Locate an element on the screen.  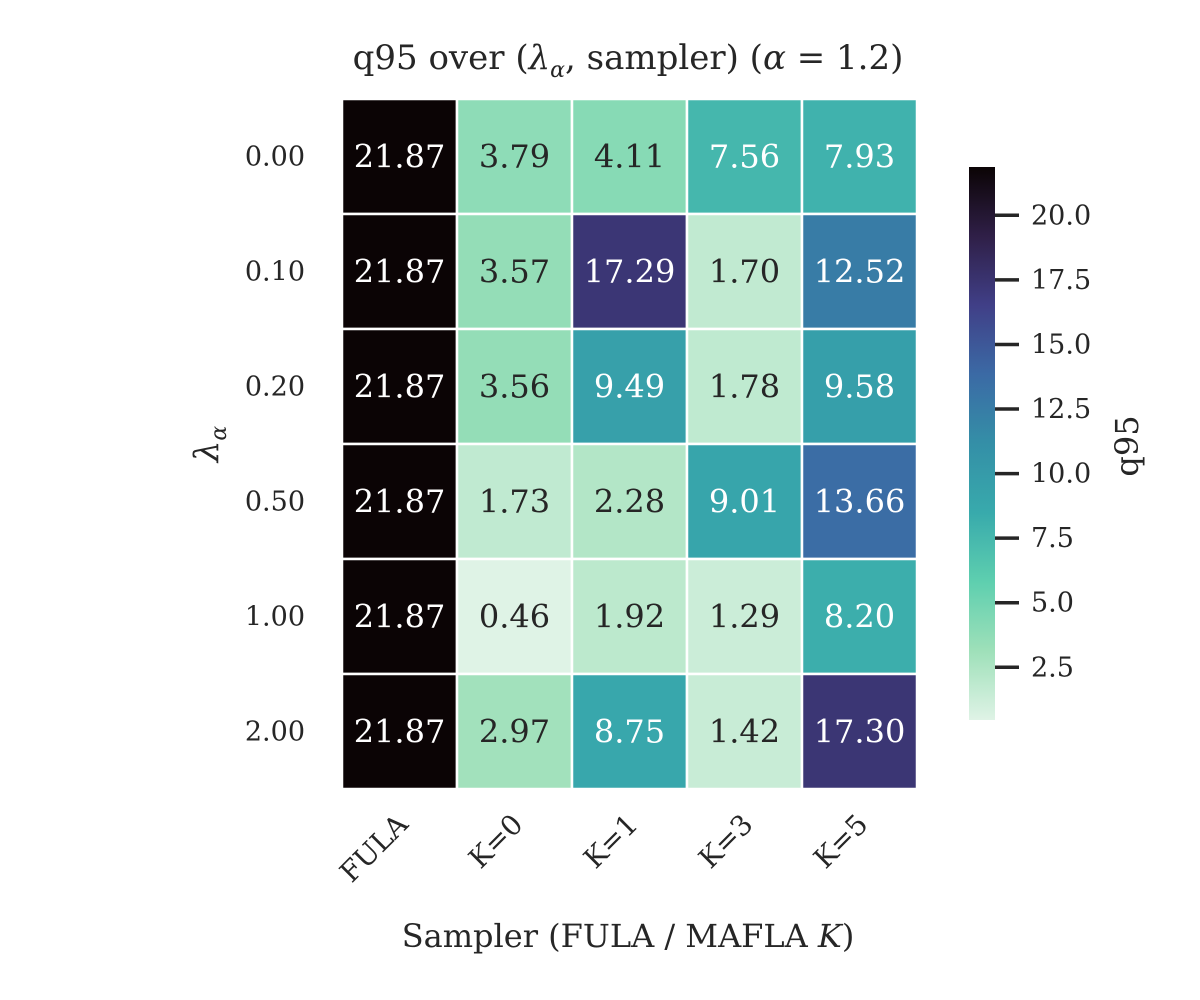
cell-value-label: 0.46 is located at coordinates (514, 617).